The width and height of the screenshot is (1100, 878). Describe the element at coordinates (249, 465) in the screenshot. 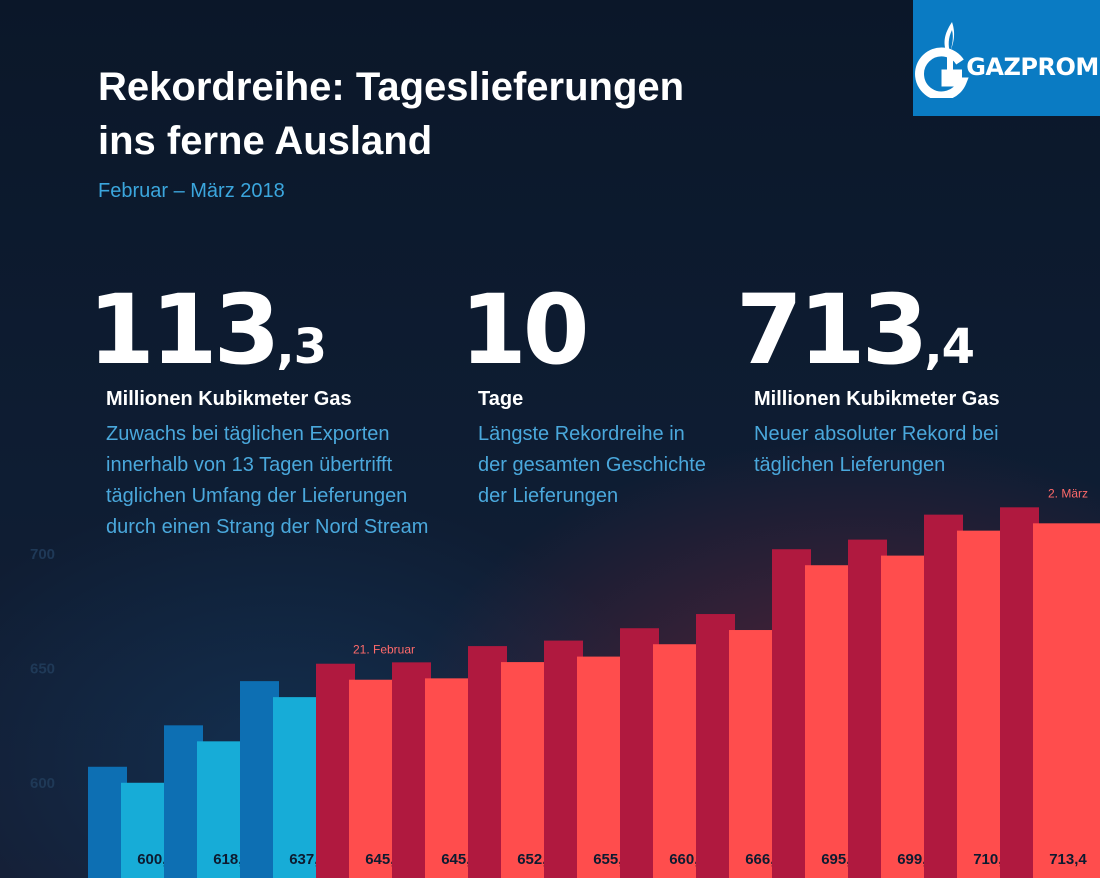

I see `desc-line: innerhalb von 13 Tagen übertrifft` at that location.